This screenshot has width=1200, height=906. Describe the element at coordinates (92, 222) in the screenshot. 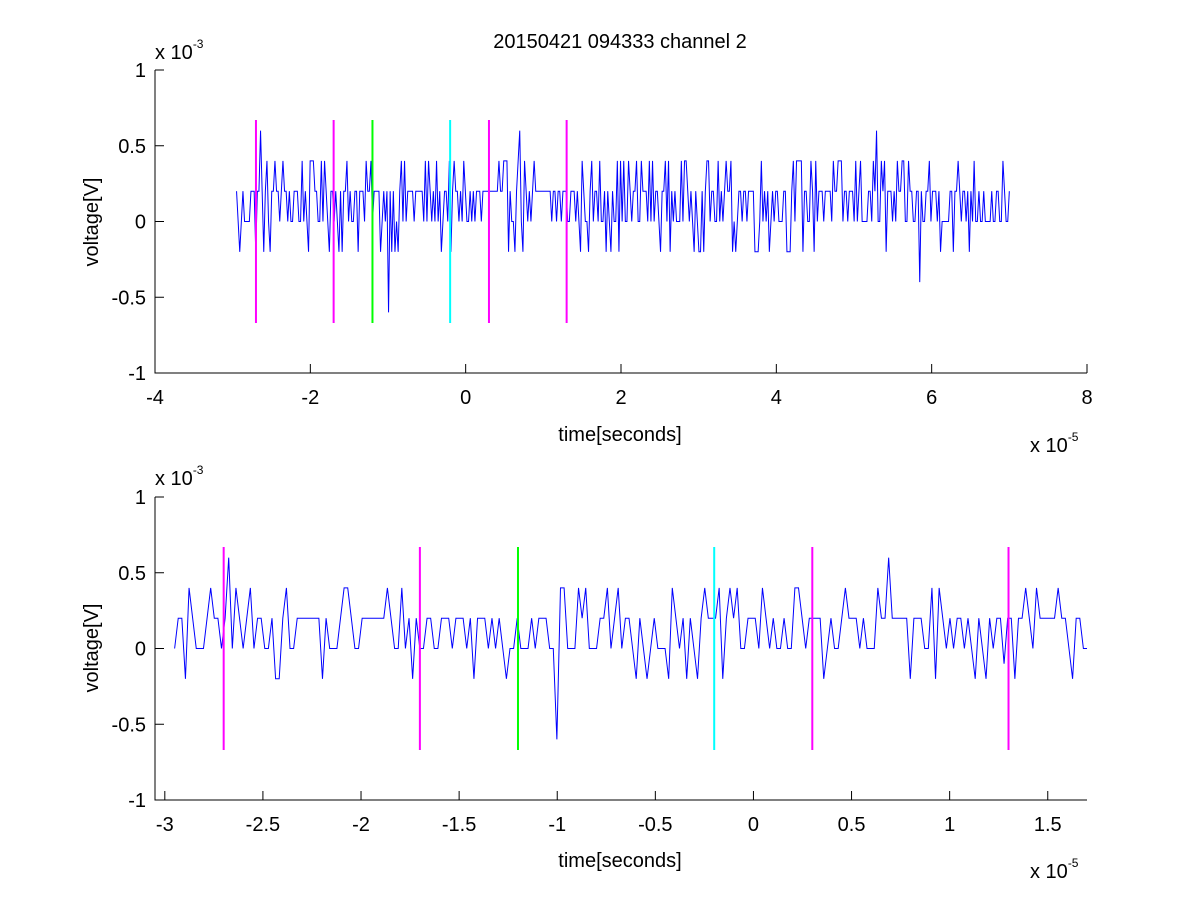

I see `top-ylabel: voltage[V]` at that location.